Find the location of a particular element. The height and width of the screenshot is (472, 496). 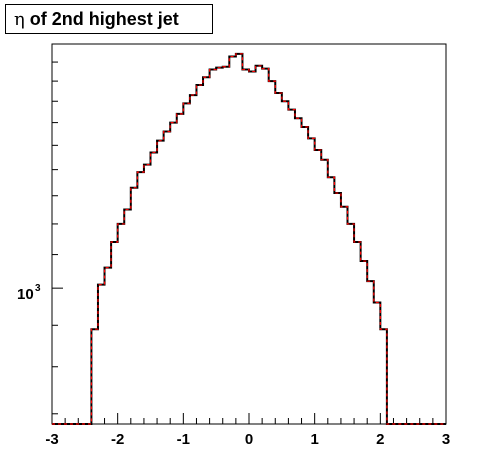

x-tick-label: -1 is located at coordinates (183, 439).